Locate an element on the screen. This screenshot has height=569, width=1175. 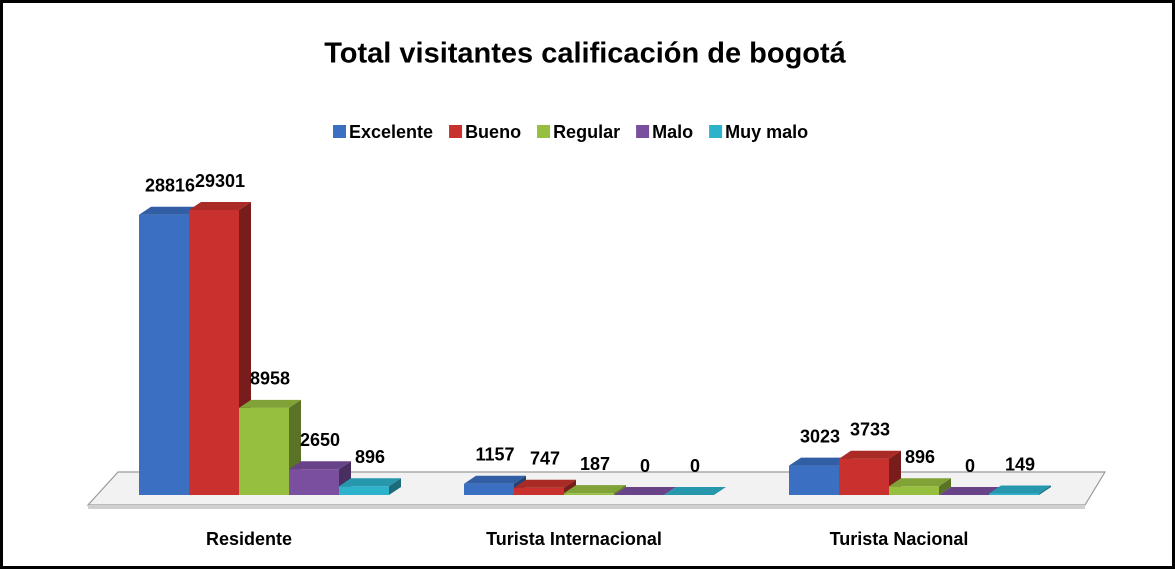
floor-edge is located at coordinates (586, 507).